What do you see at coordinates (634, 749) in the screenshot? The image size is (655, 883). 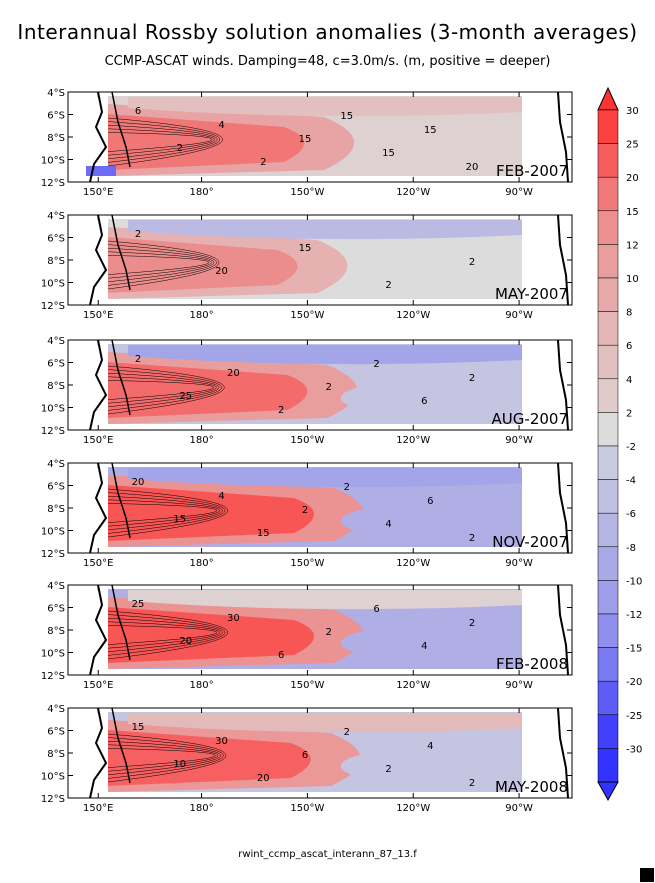 I see `colorbar-tick-label: -30` at bounding box center [634, 749].